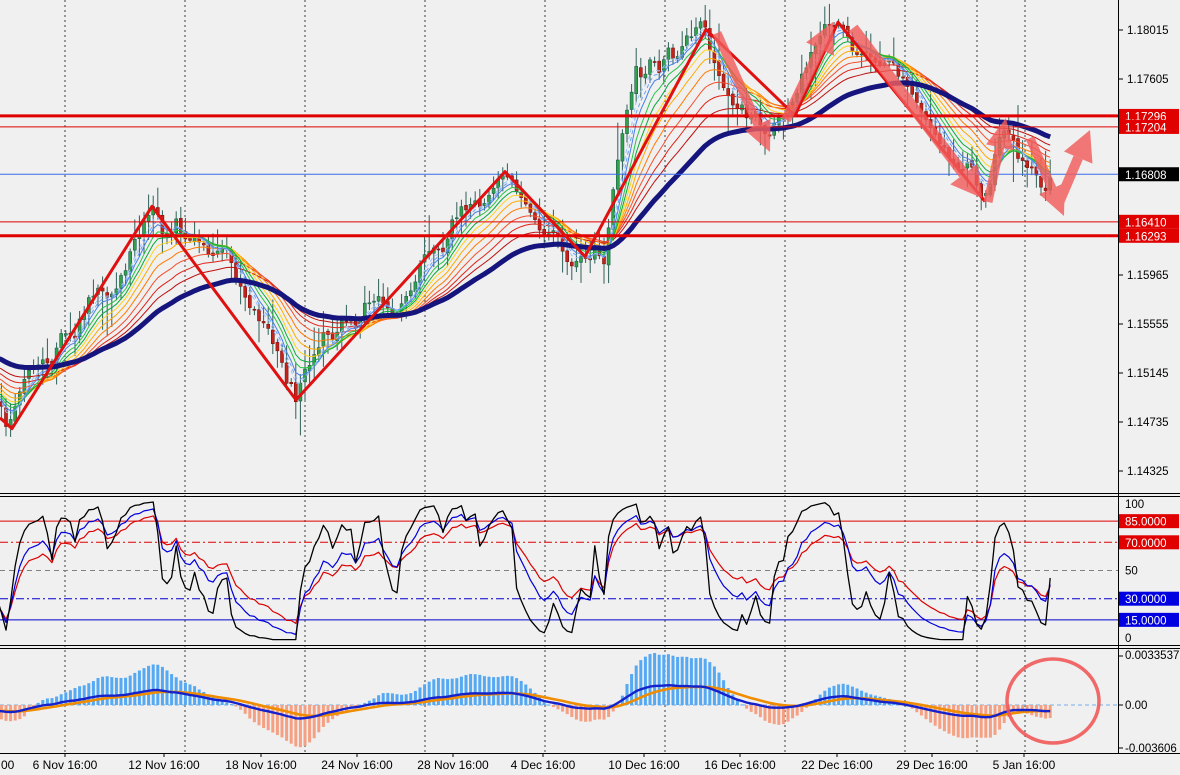 The height and width of the screenshot is (775, 1180). What do you see at coordinates (1053, 701) in the screenshot?
I see `highlight-ellipse` at bounding box center [1053, 701].